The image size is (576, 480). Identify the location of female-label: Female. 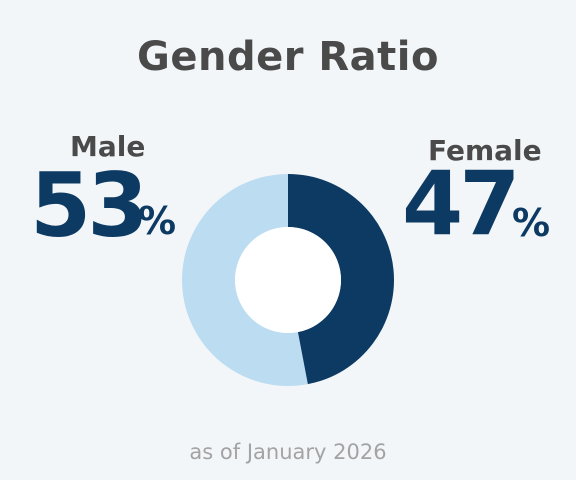
(485, 150).